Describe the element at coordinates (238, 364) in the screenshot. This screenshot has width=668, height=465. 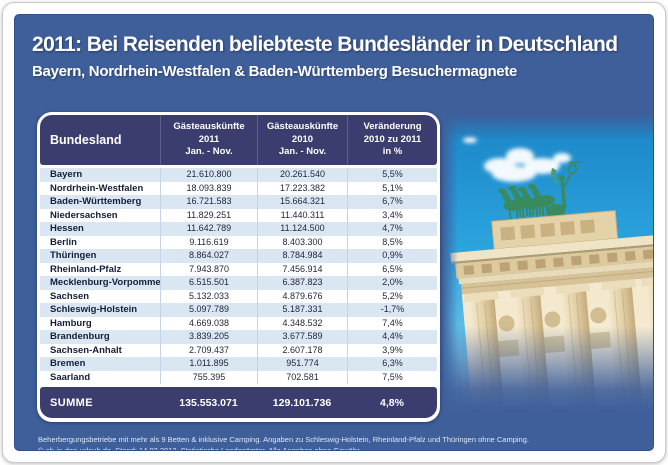
I see `table-row: Bremen 1.011.895 951.774 6,3%` at that location.